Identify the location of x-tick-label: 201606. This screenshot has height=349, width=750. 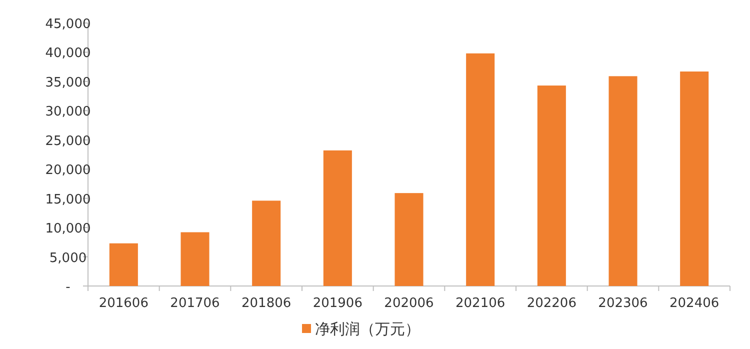
(123, 303).